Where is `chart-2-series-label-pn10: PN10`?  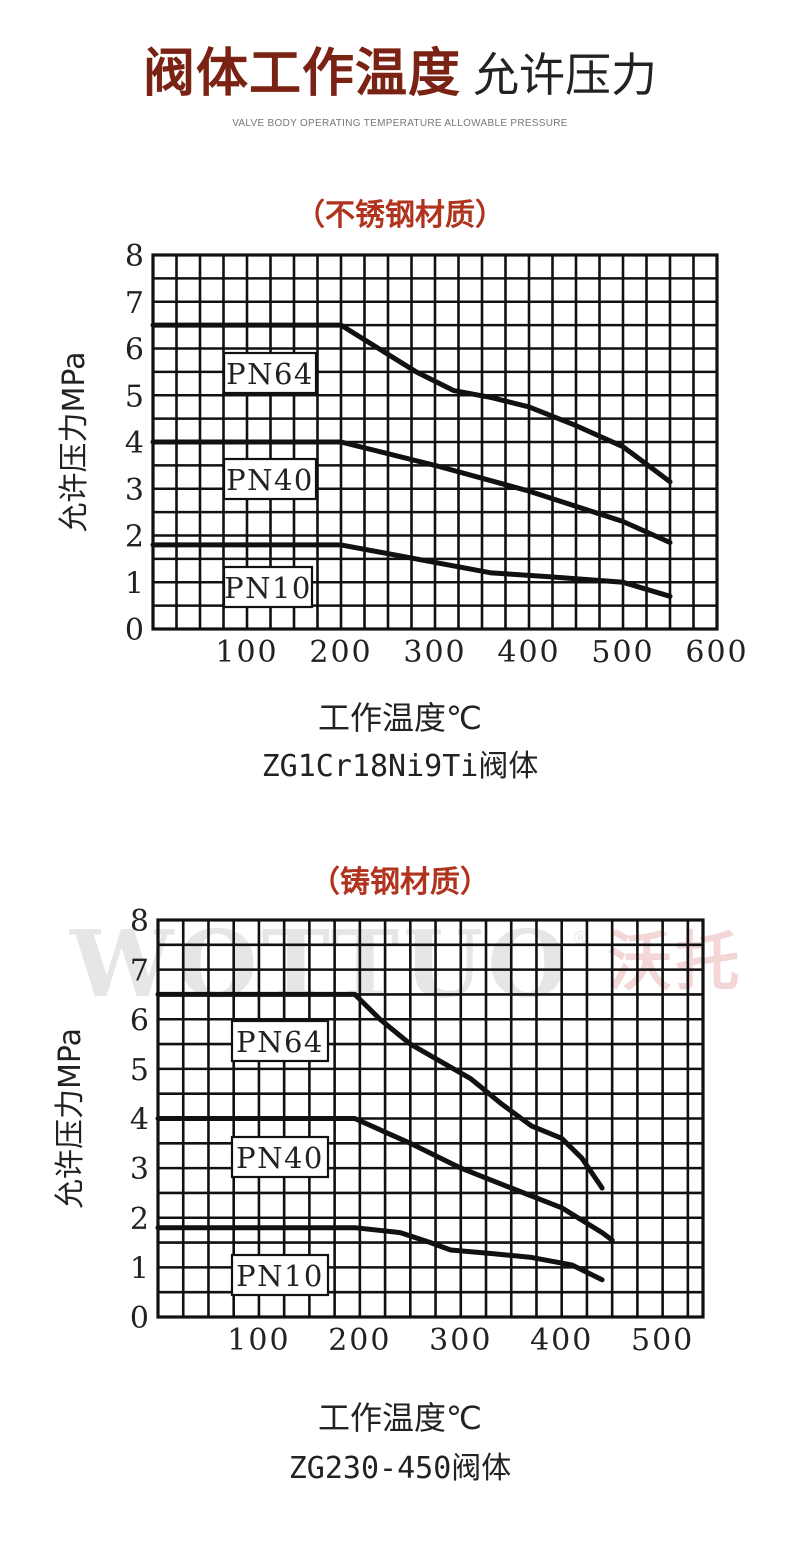 chart-2-series-label-pn10: PN10 is located at coordinates (280, 1275).